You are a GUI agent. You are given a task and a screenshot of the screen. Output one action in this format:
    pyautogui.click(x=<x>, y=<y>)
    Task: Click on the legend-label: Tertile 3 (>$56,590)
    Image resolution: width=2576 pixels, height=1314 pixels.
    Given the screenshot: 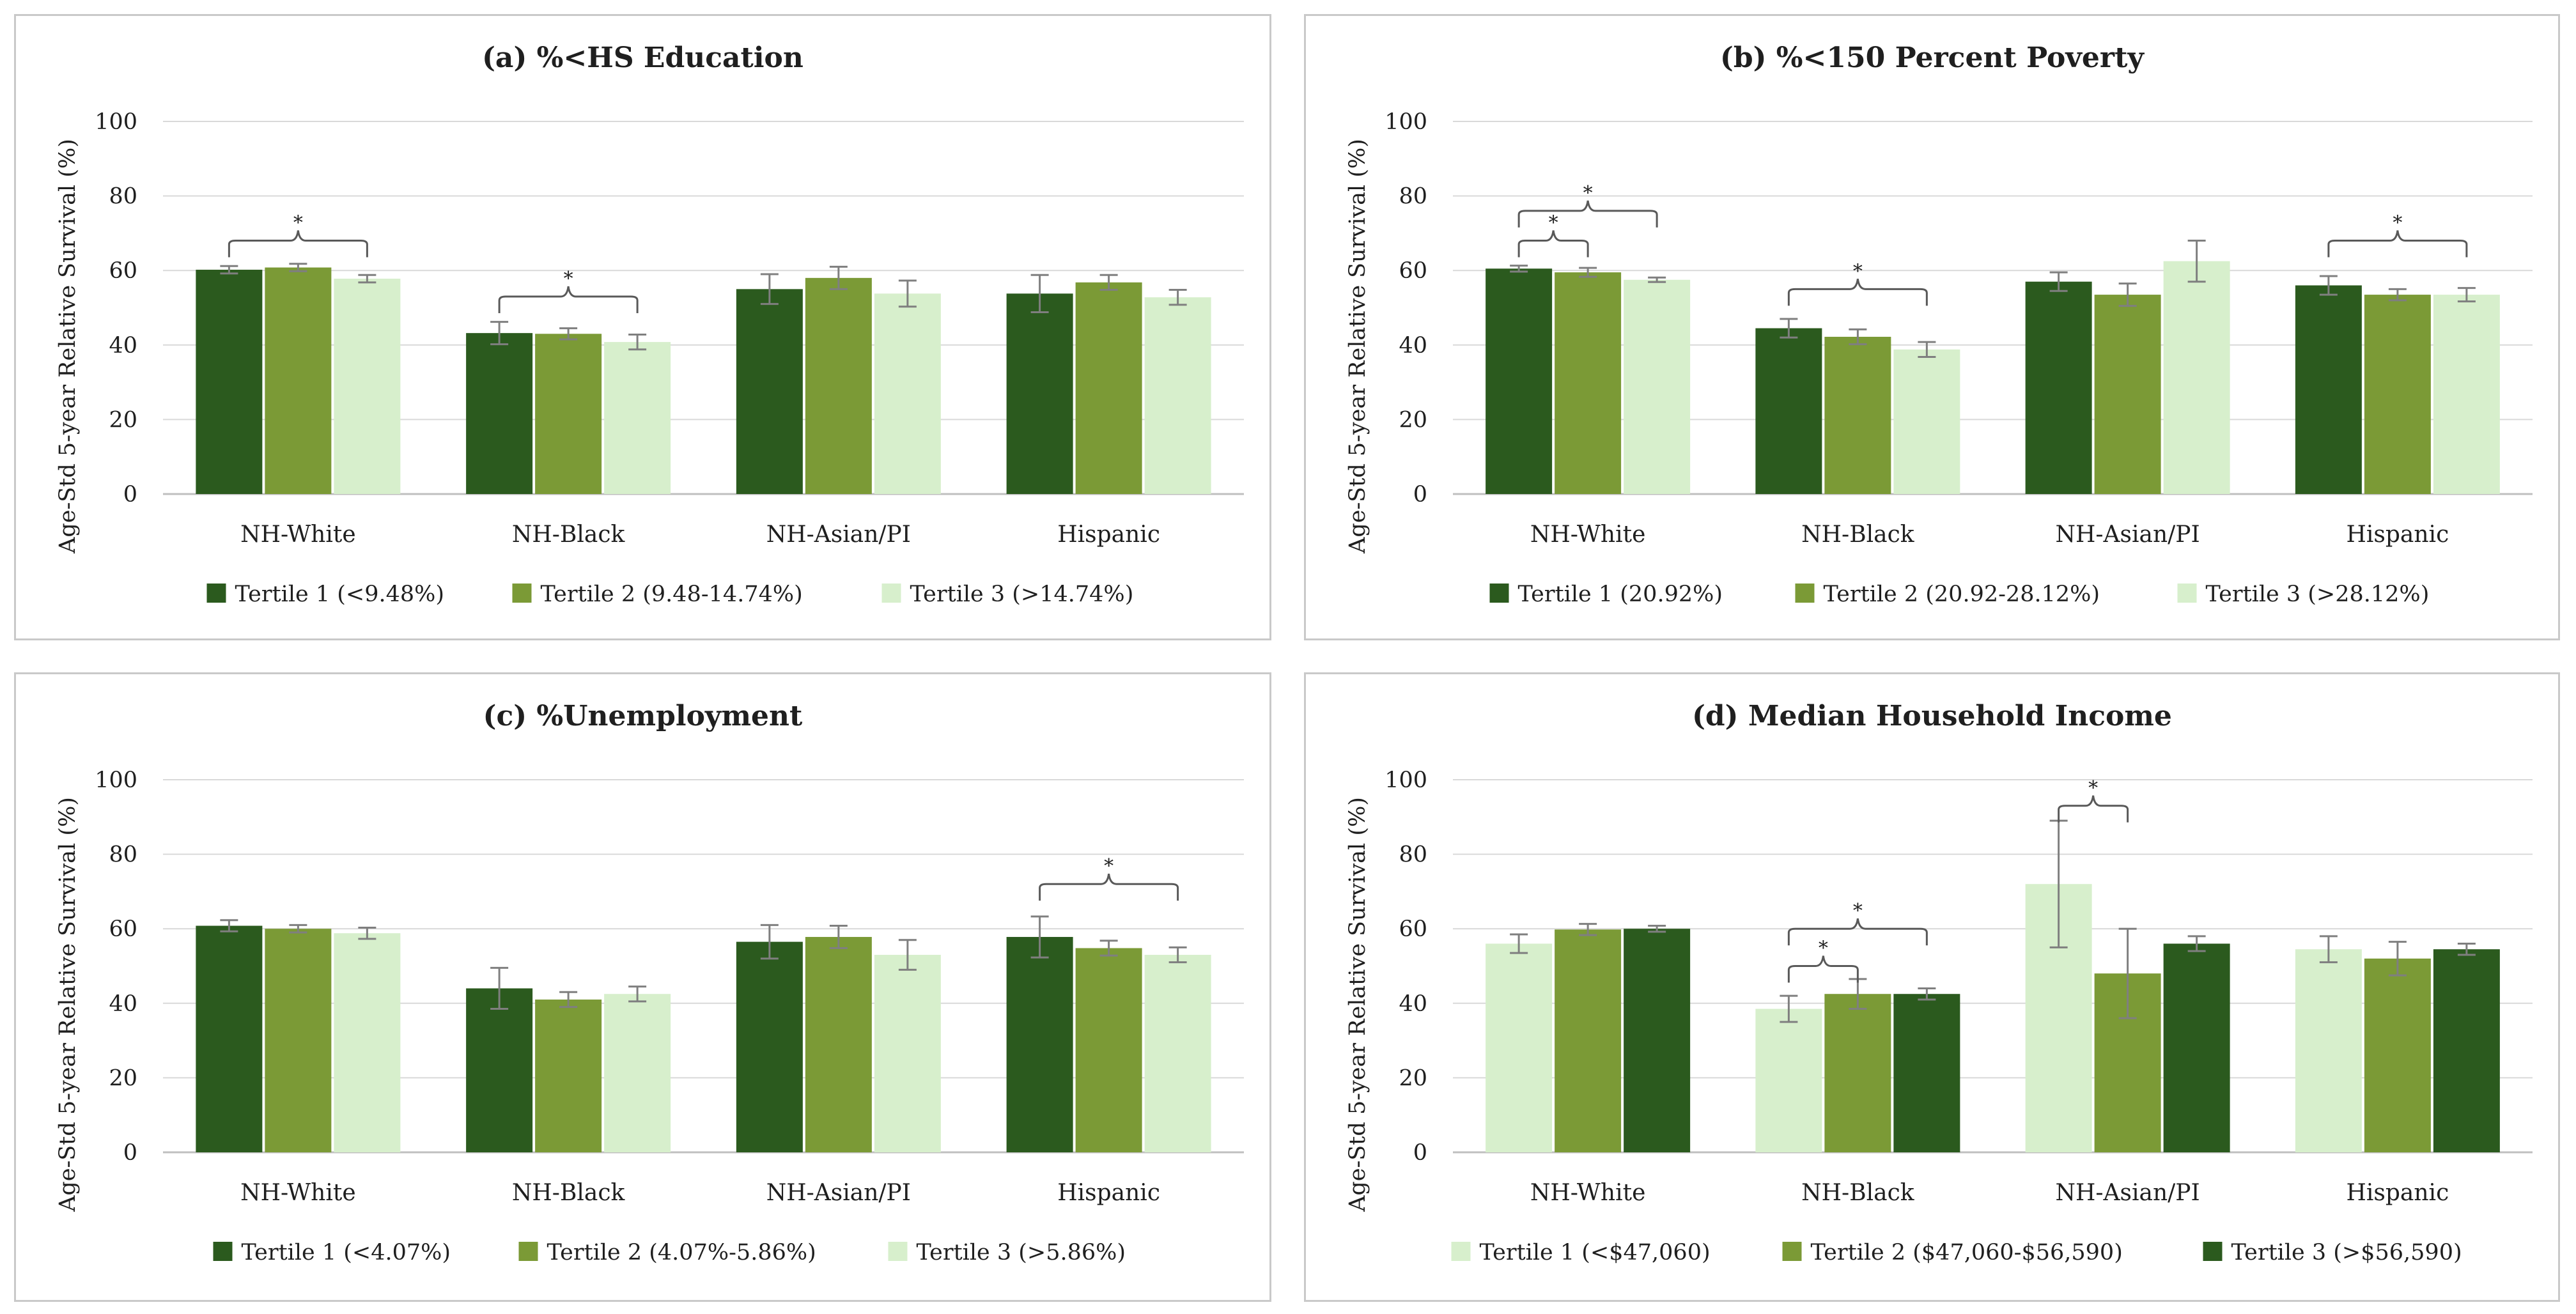 What is the action you would take?
    pyautogui.click(x=2346, y=1252)
    